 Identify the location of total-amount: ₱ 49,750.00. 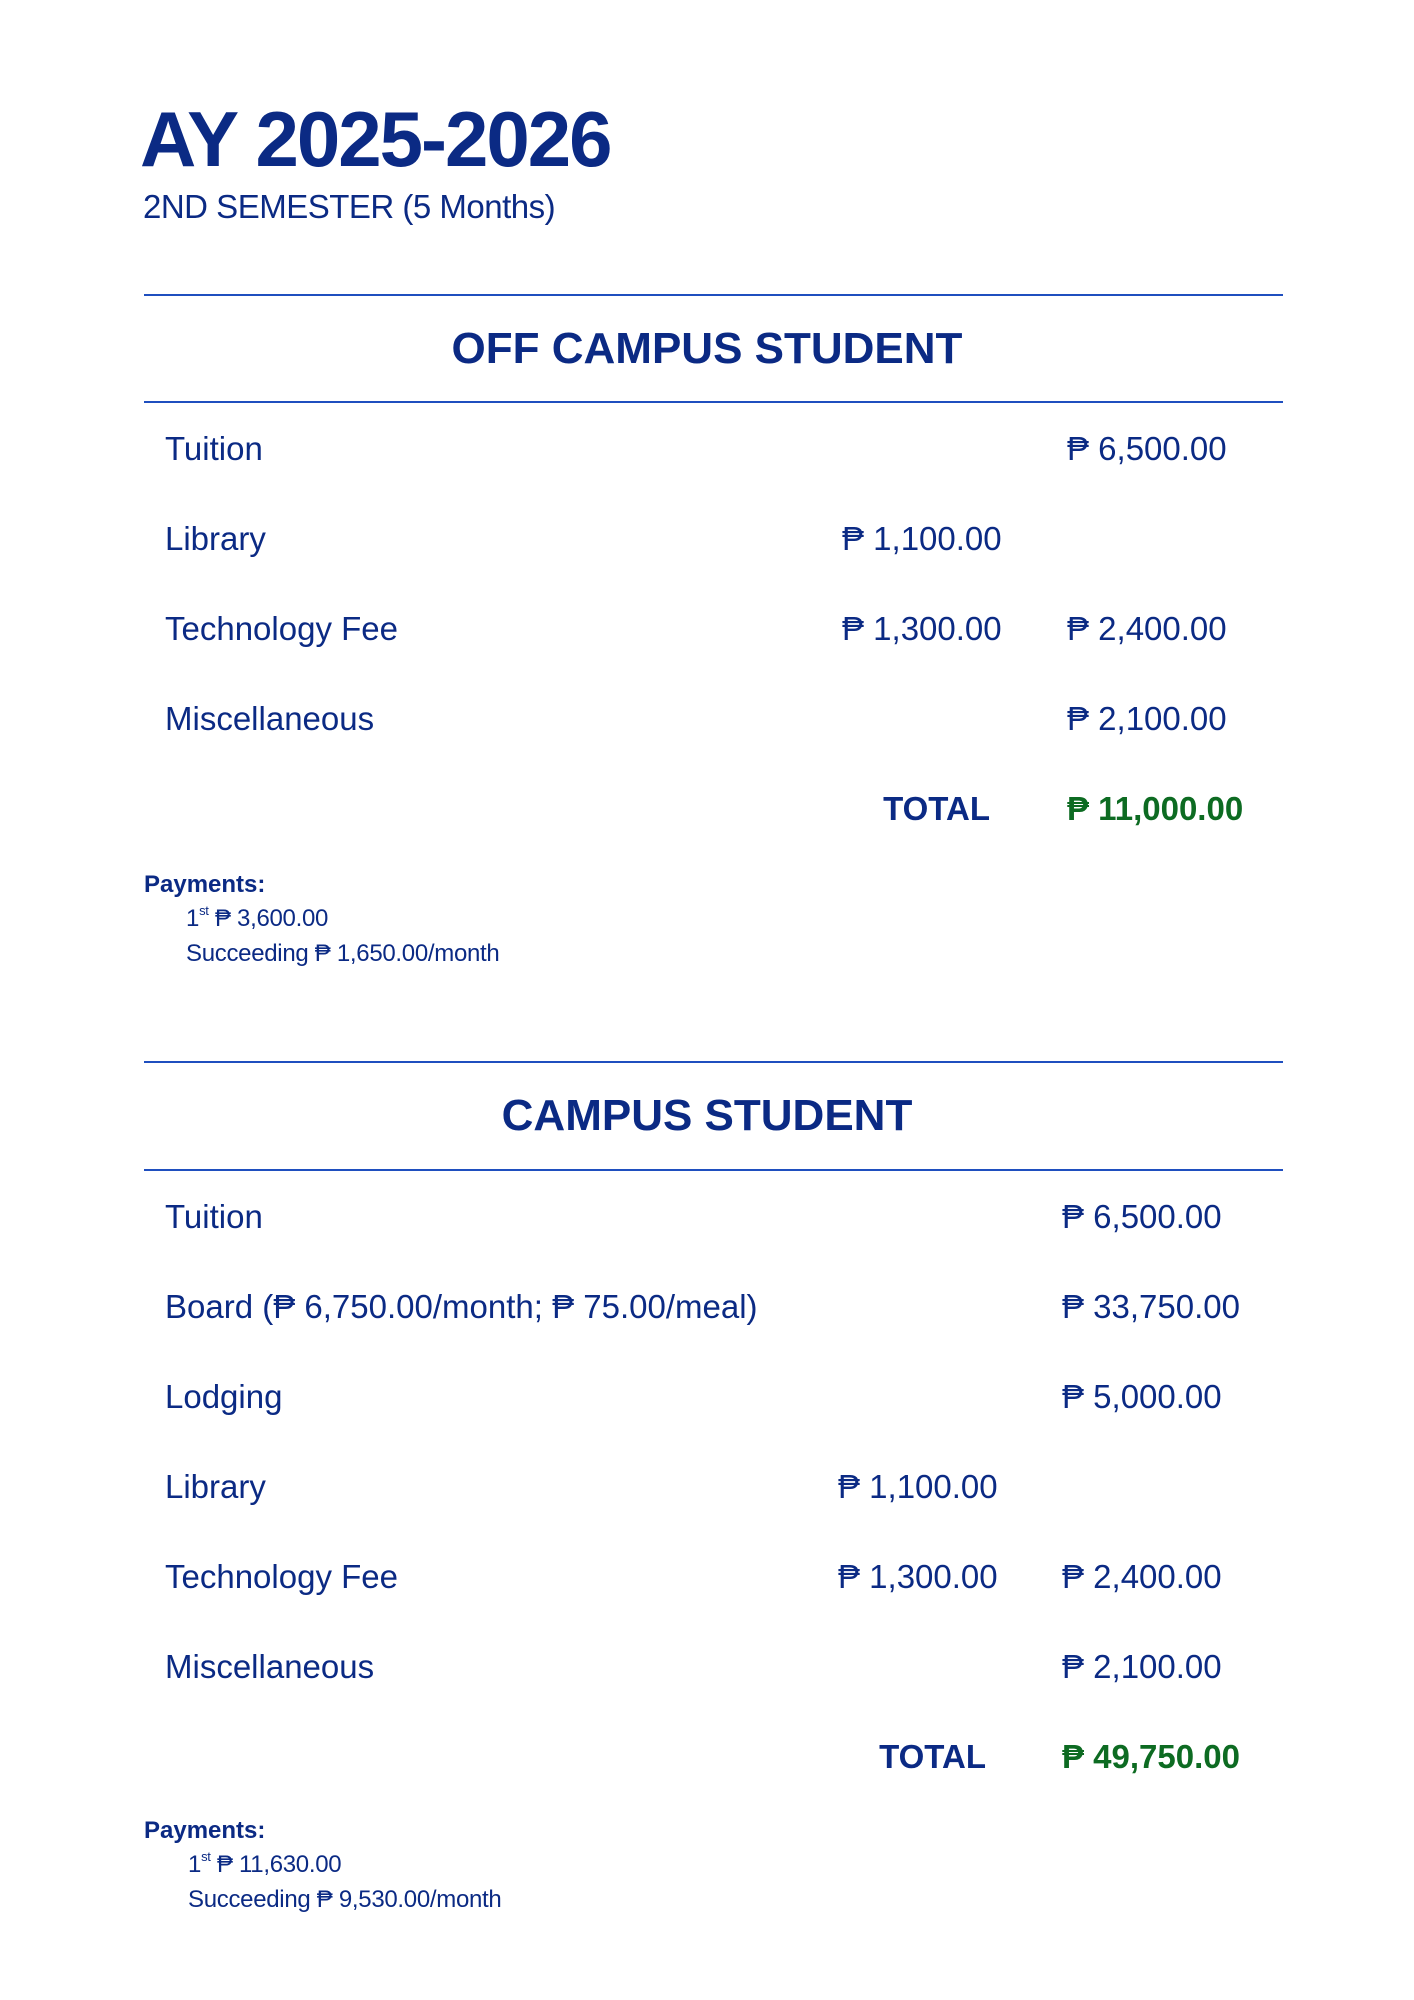
(1151, 1756).